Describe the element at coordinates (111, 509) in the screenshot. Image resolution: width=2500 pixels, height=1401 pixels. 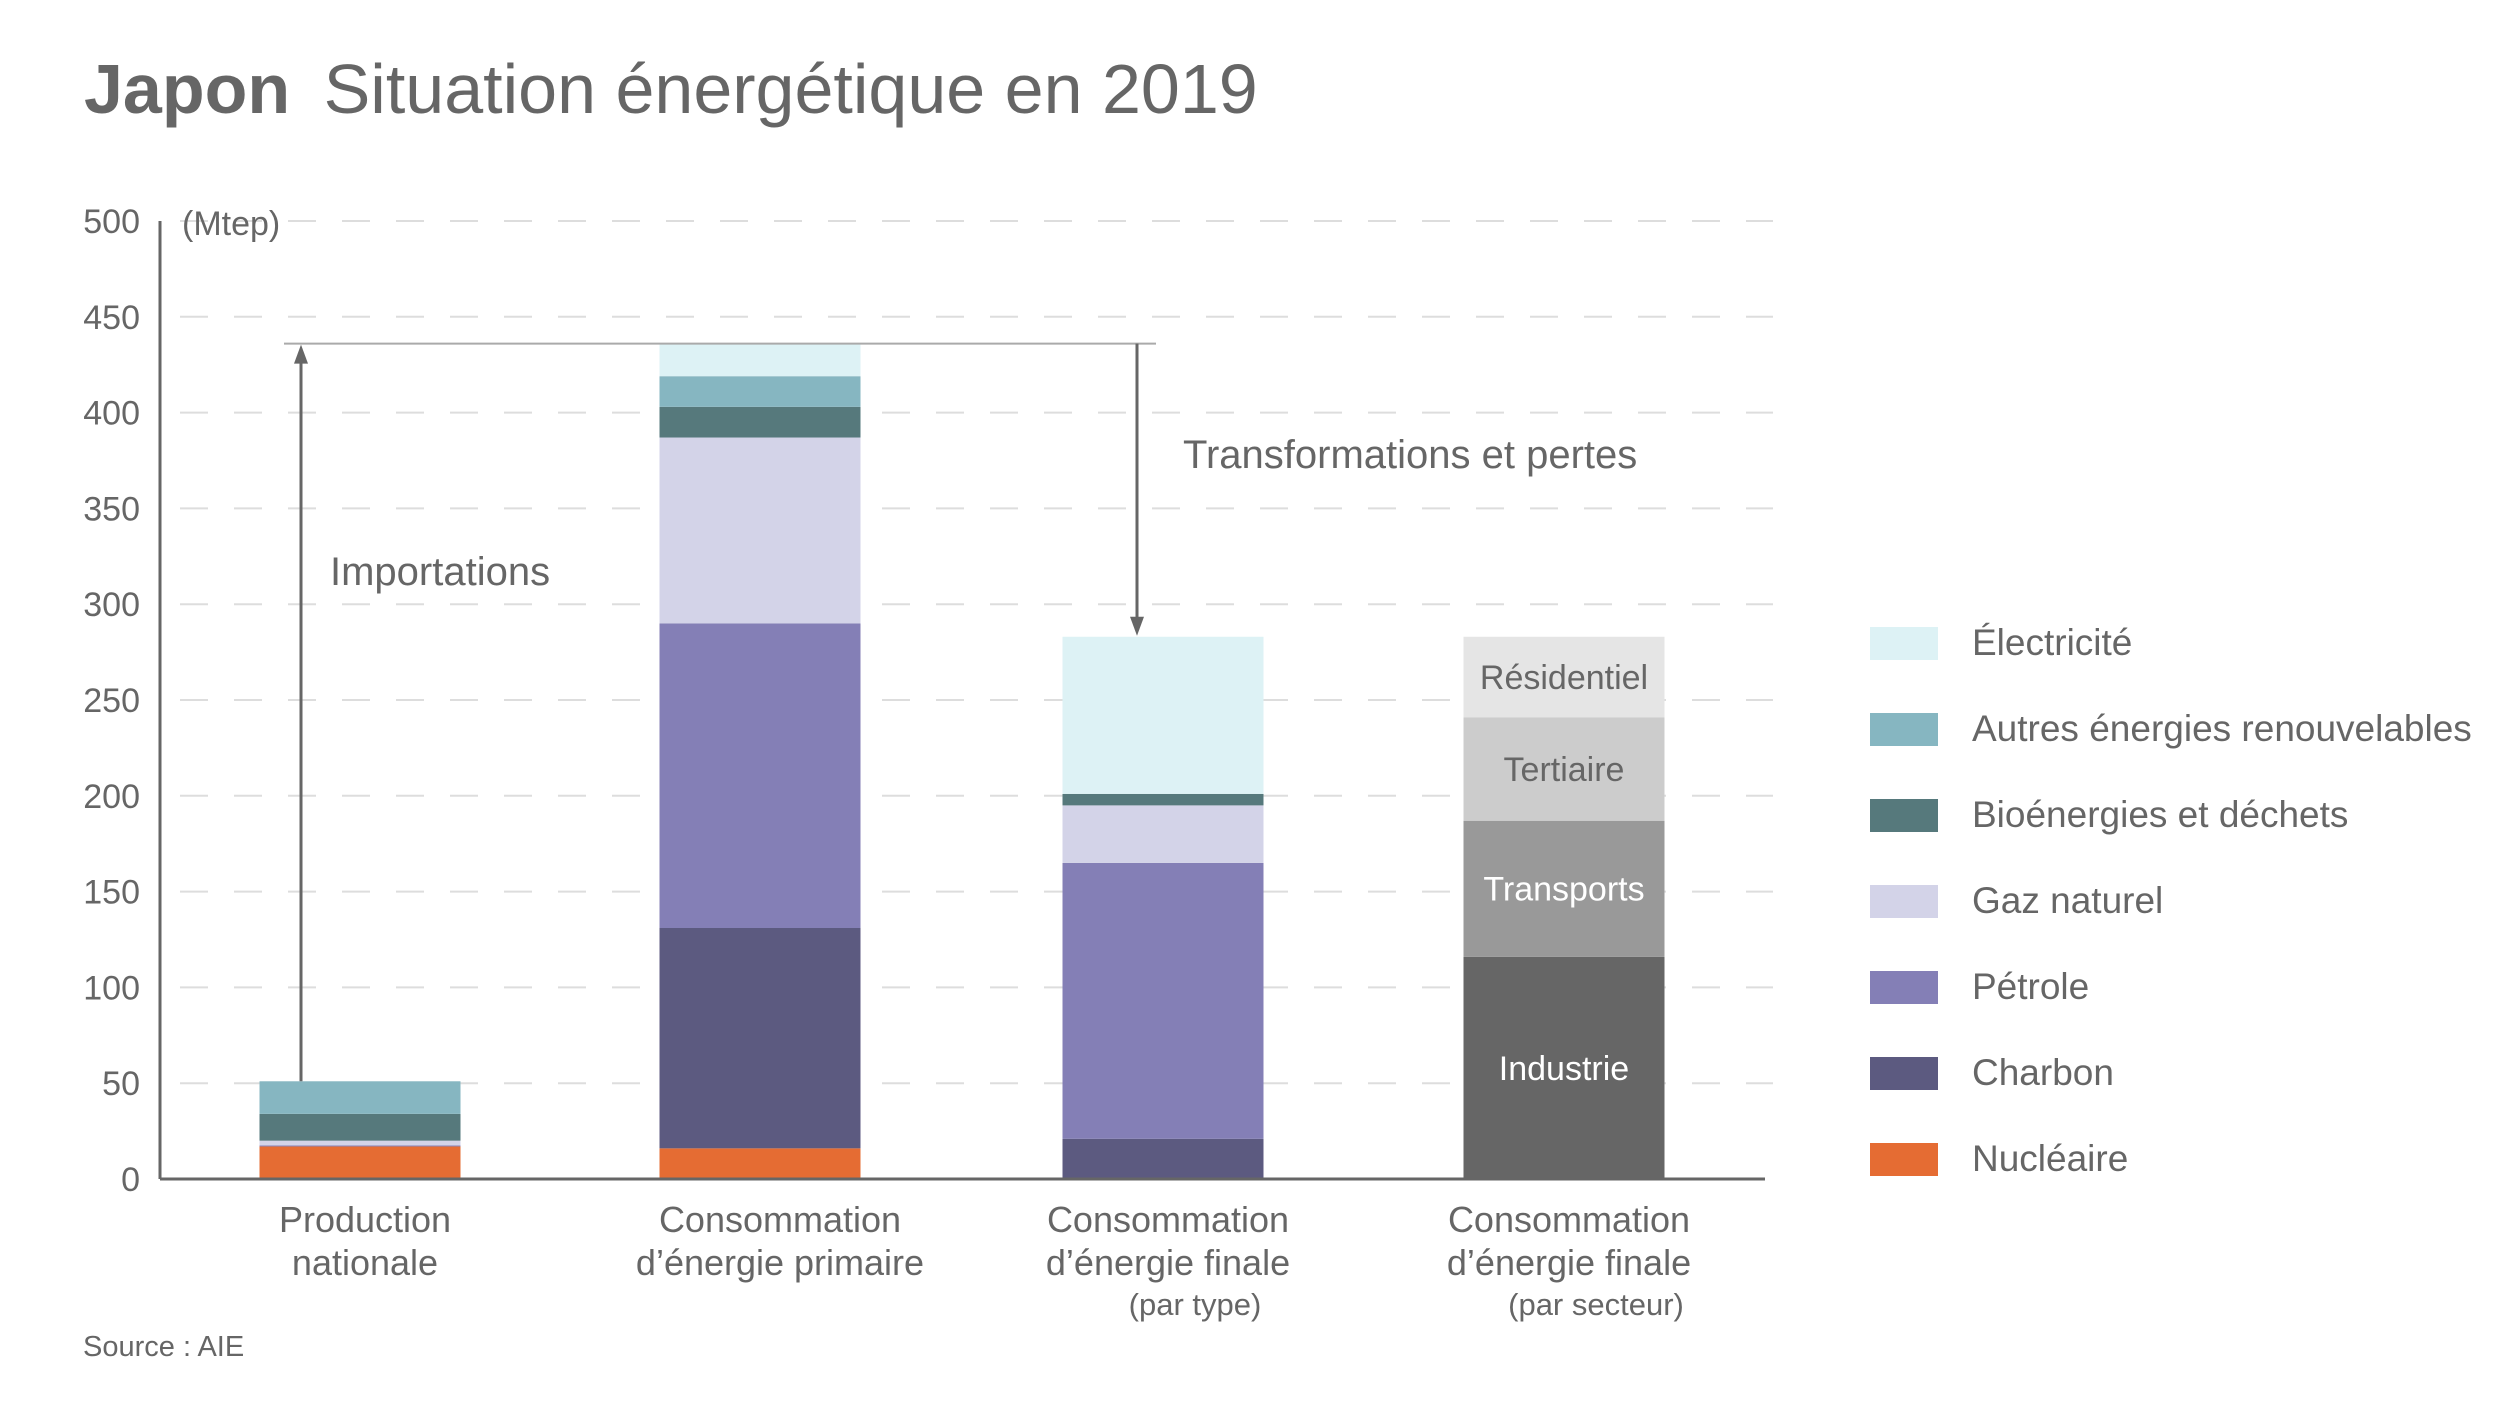
I see `y-tick-label: 350` at that location.